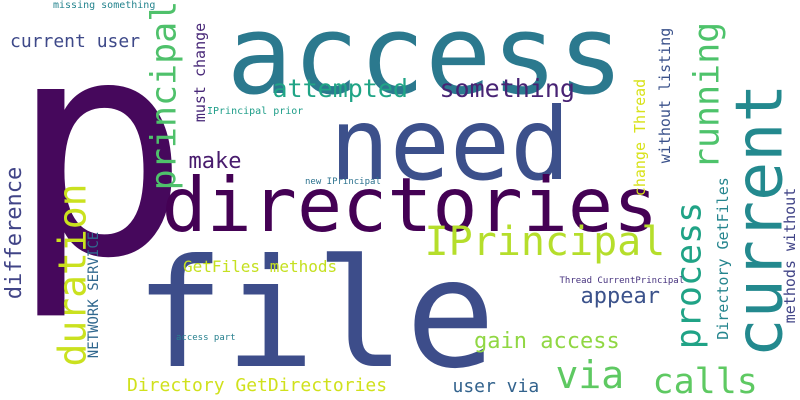 The width and height of the screenshot is (800, 400). What do you see at coordinates (507, 88) in the screenshot?
I see `word-something: something` at bounding box center [507, 88].